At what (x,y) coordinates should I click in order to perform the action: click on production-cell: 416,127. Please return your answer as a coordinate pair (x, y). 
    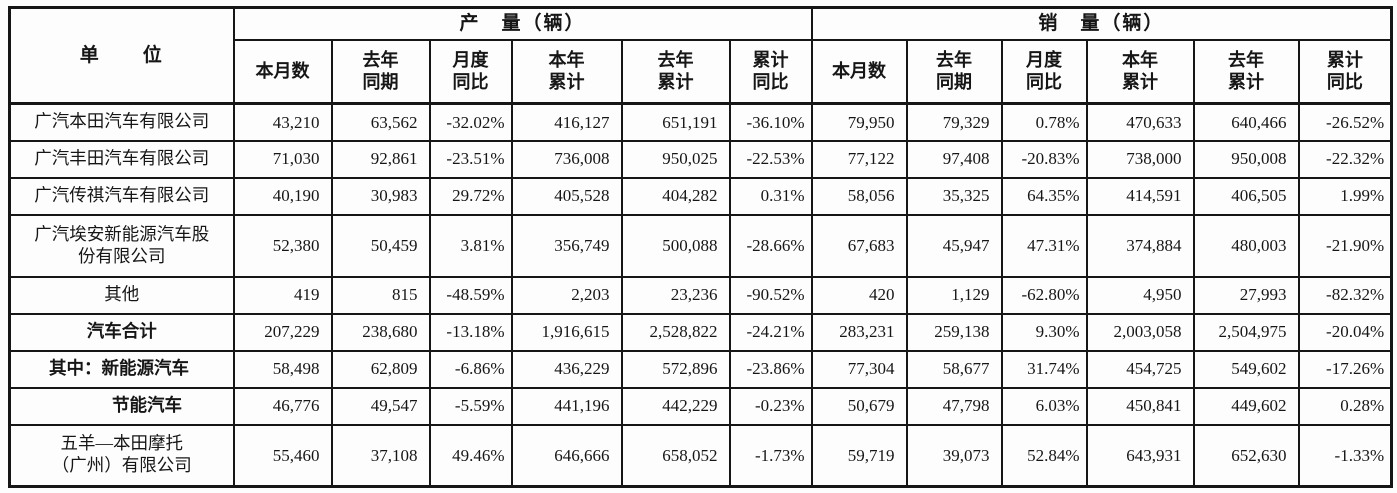
    Looking at the image, I should click on (566, 122).